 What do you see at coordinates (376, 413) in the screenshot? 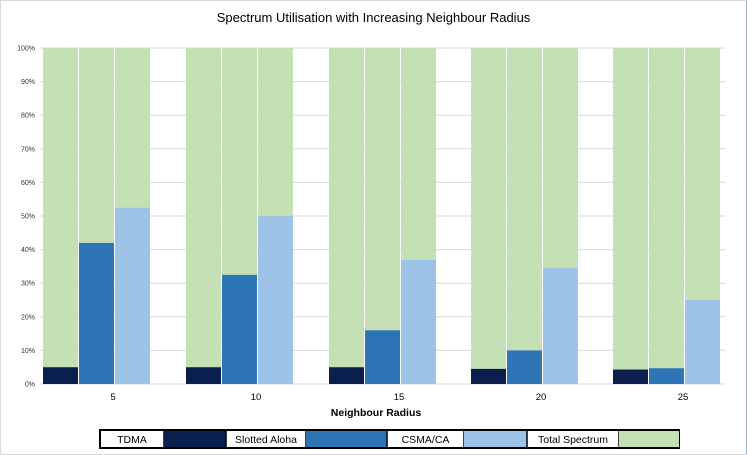
I see `x-axis-label: Neighbour Radius` at bounding box center [376, 413].